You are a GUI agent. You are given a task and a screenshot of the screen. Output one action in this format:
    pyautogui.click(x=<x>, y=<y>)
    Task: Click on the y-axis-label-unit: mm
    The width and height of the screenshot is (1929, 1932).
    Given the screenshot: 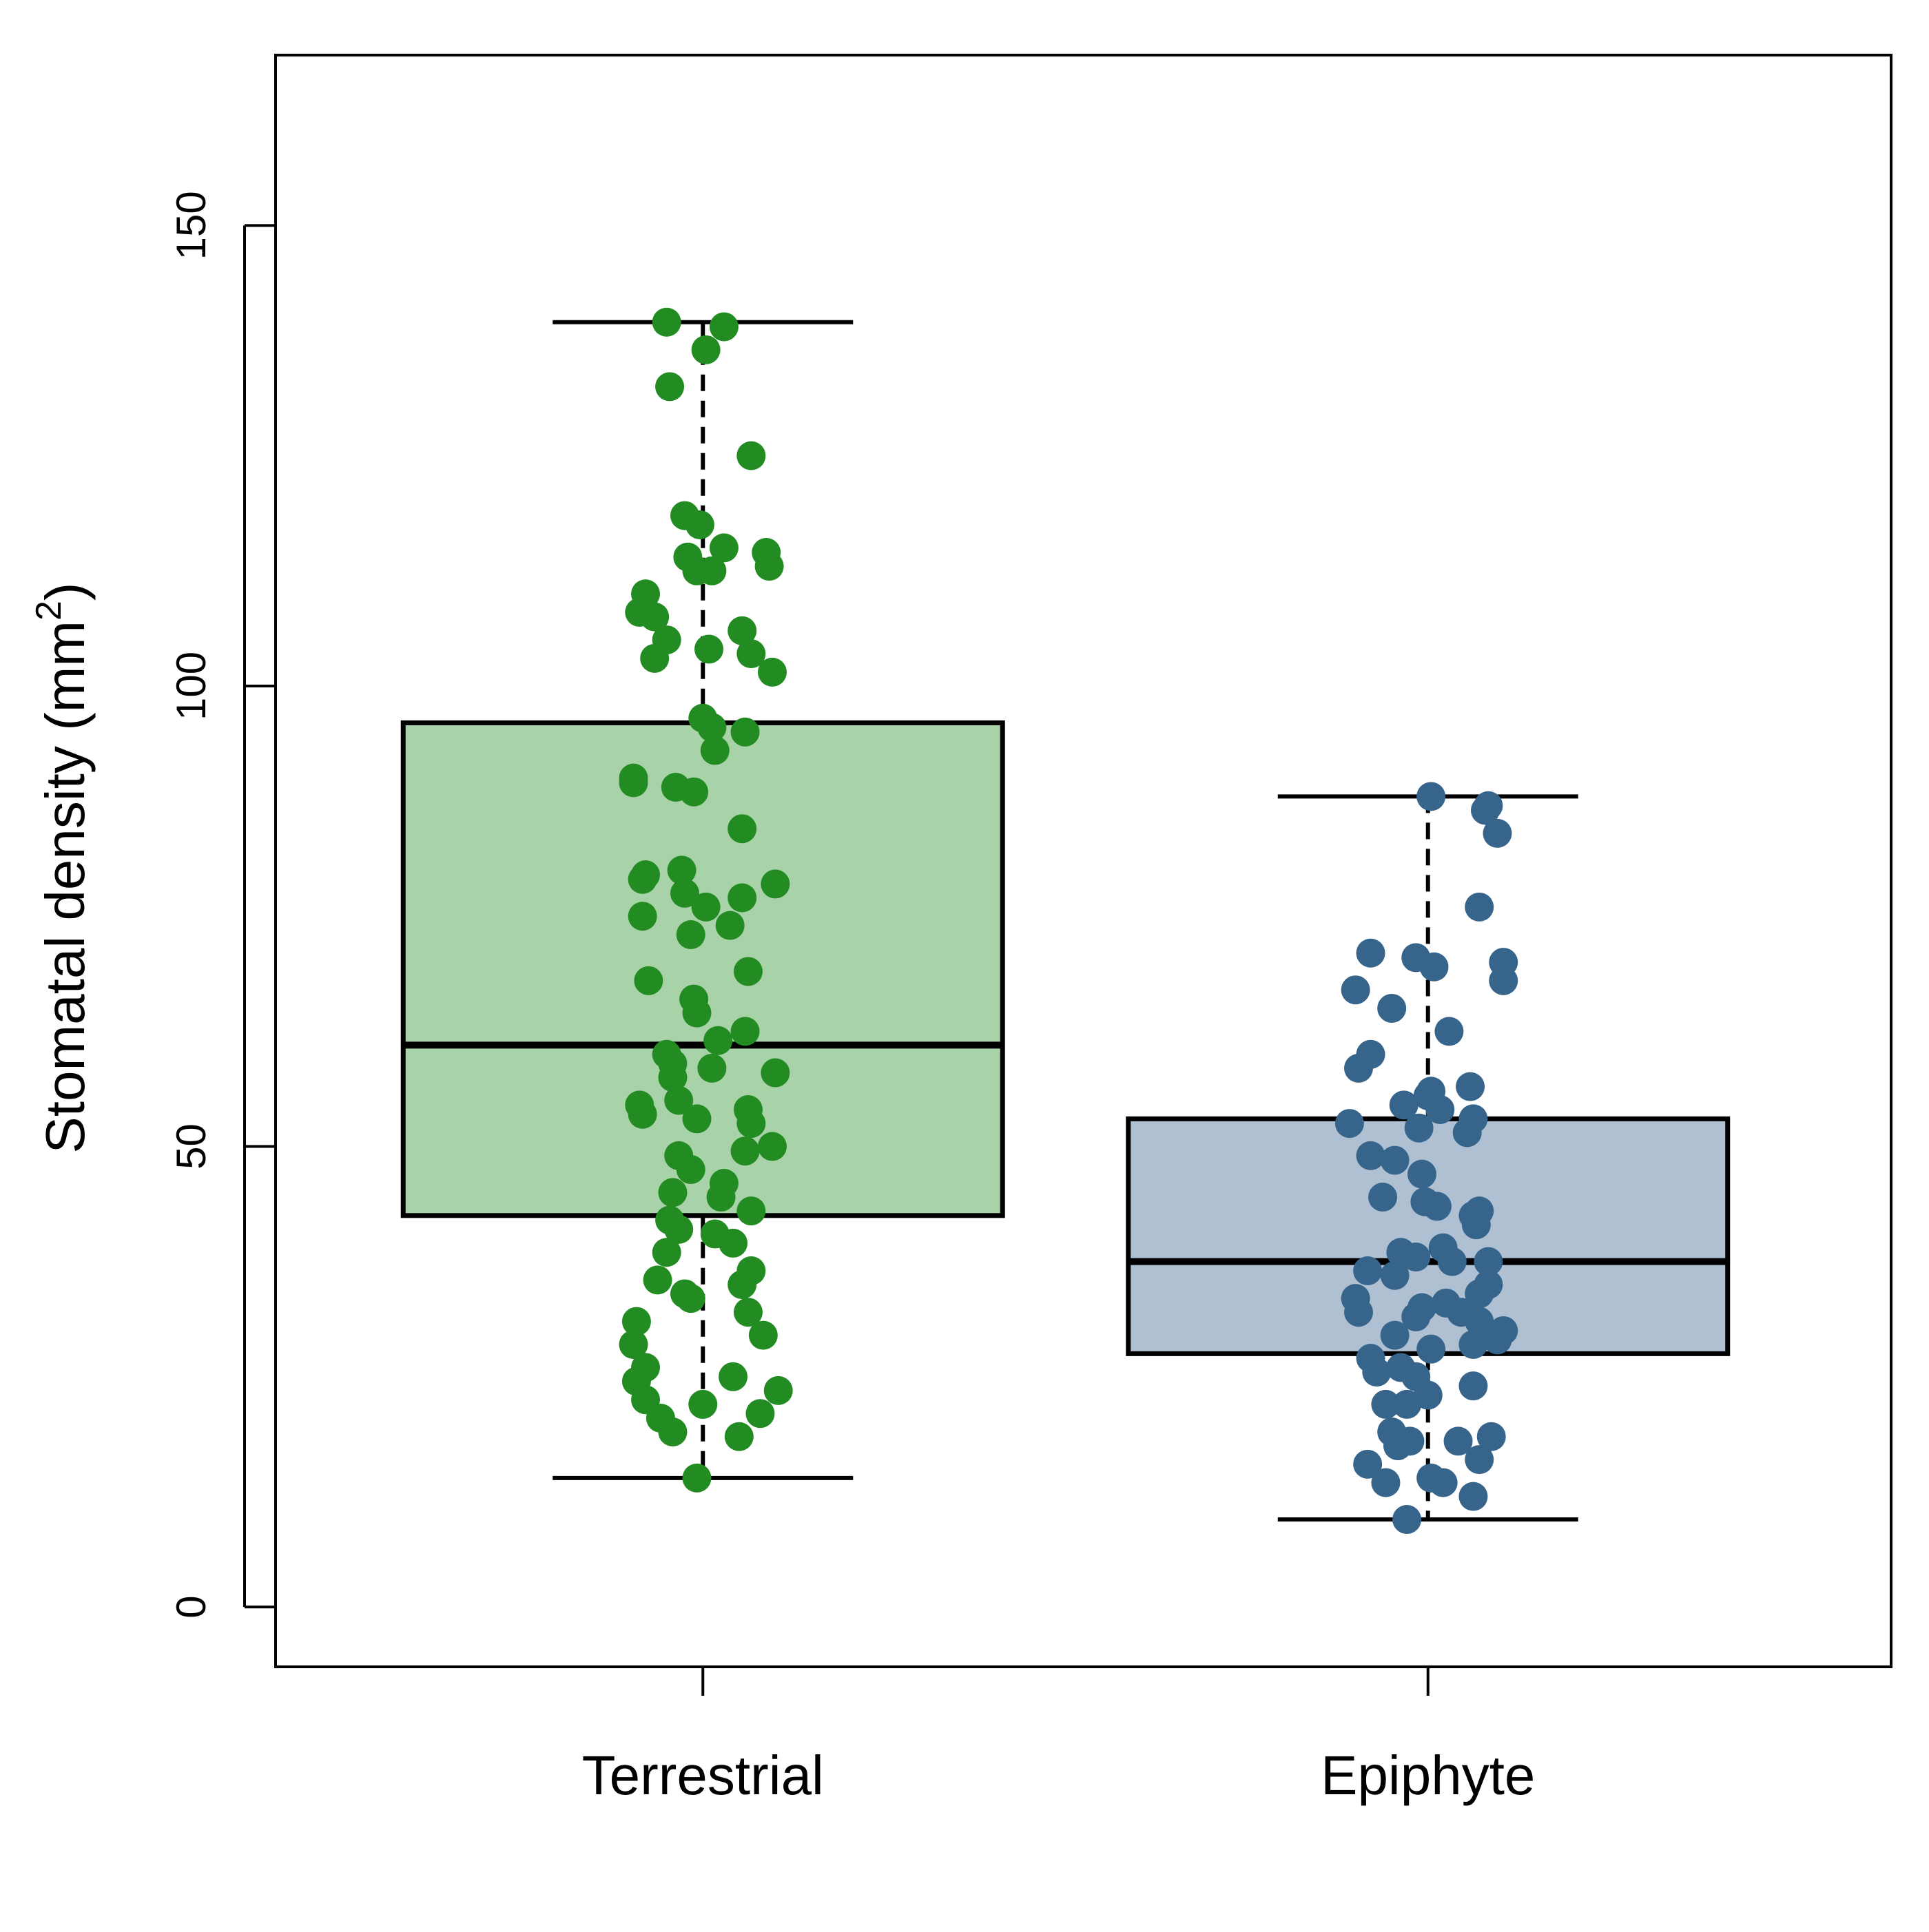 What is the action you would take?
    pyautogui.click(x=65, y=666)
    